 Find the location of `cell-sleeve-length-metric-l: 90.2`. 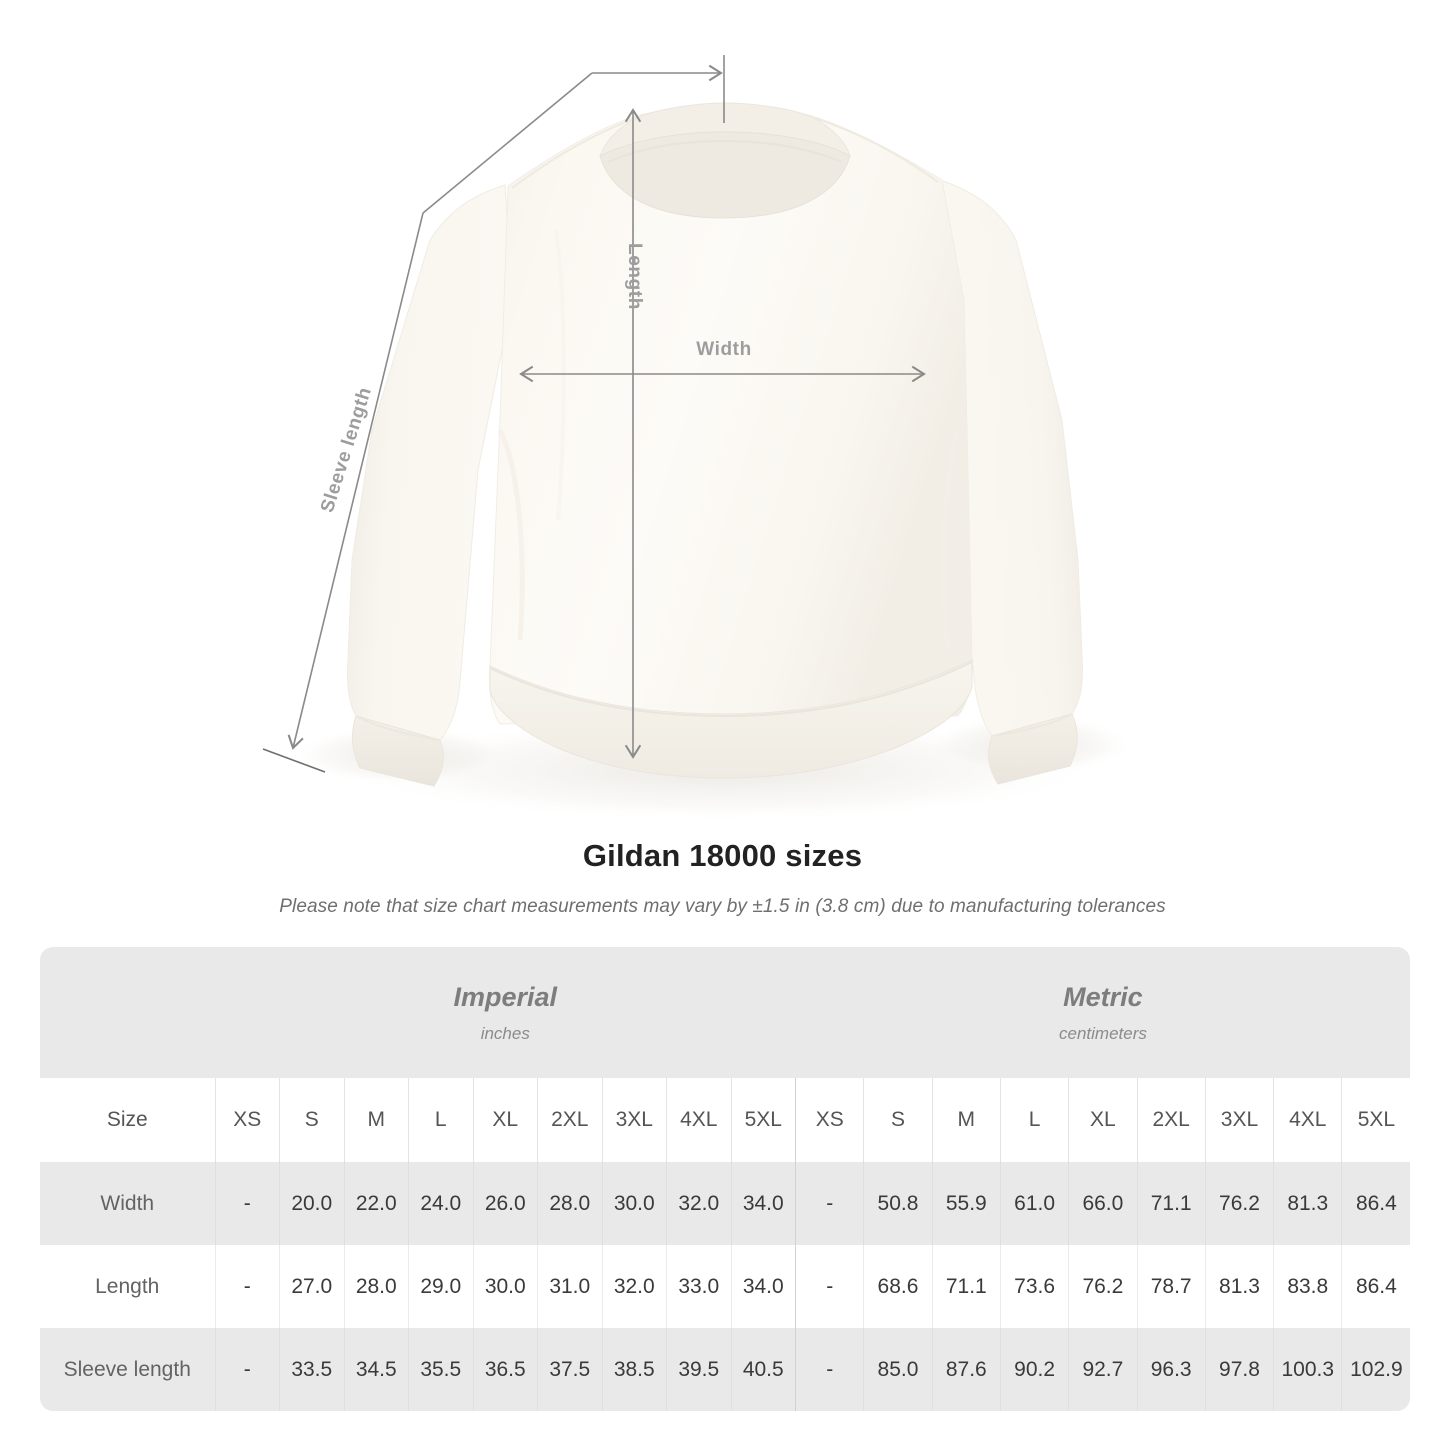

cell-sleeve-length-metric-l: 90.2 is located at coordinates (1034, 1369).